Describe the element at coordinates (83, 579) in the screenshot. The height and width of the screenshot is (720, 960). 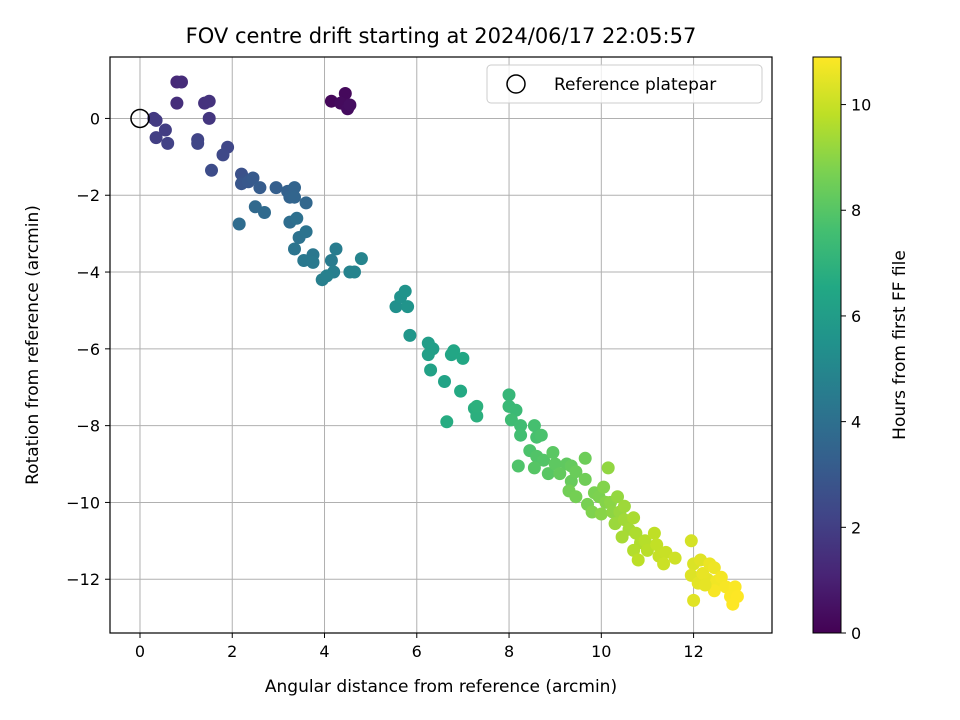
I see `y-tick-label-6: −12` at that location.